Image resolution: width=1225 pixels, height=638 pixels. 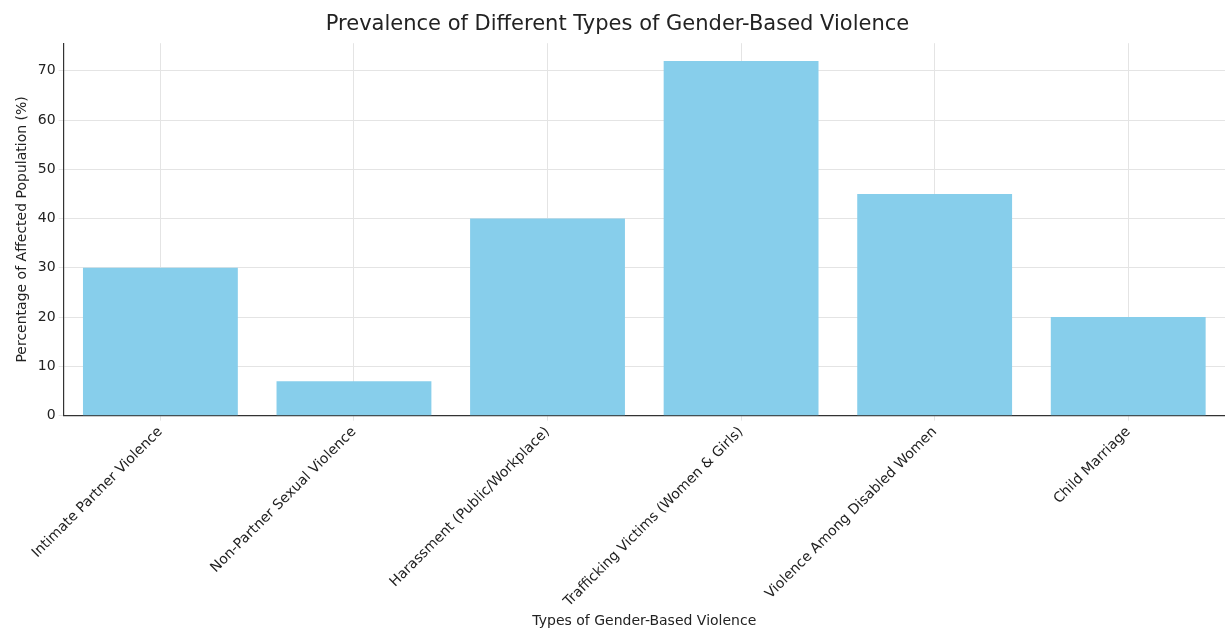 What do you see at coordinates (644, 620) in the screenshot?
I see `x-axis-title: Types of Gender-Based Violence` at bounding box center [644, 620].